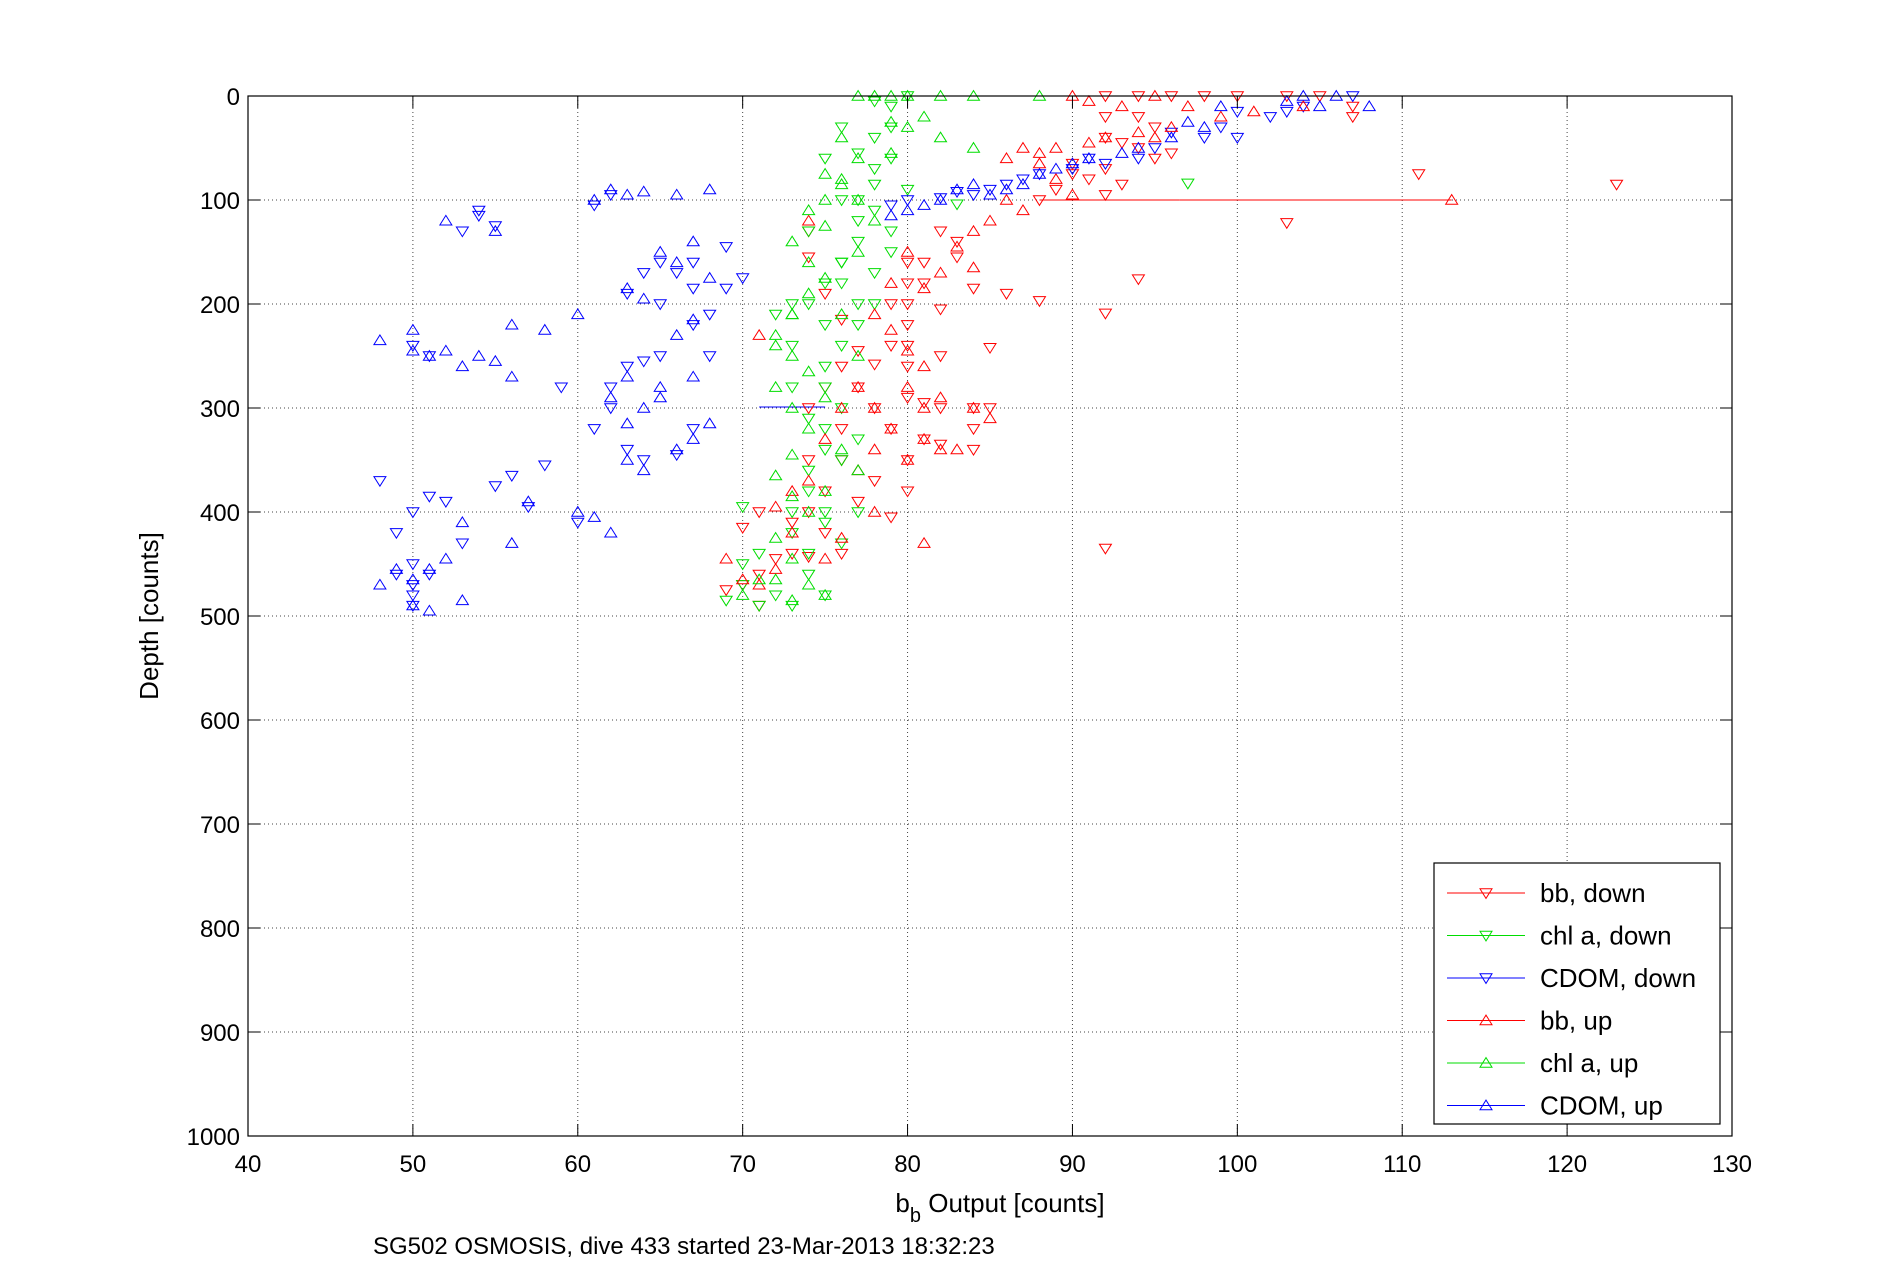 The height and width of the screenshot is (1262, 1891). What do you see at coordinates (999, 1207) in the screenshot?
I see `x-axis-label: bb Output [counts]` at bounding box center [999, 1207].